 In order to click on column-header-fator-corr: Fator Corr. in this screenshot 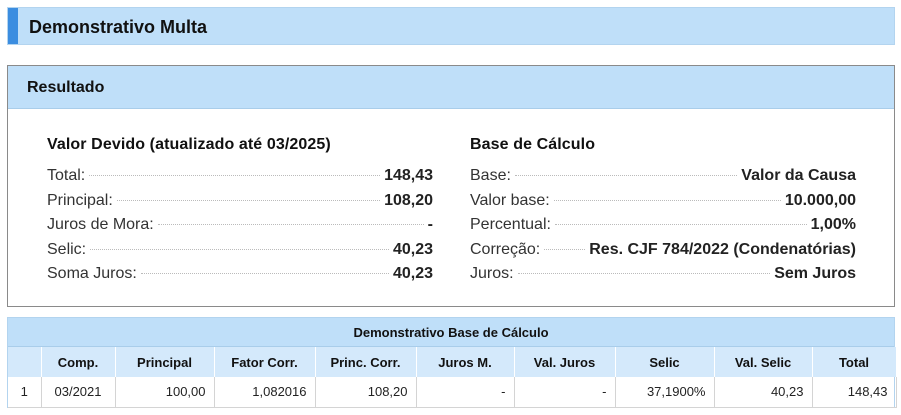, I will do `click(265, 362)`.